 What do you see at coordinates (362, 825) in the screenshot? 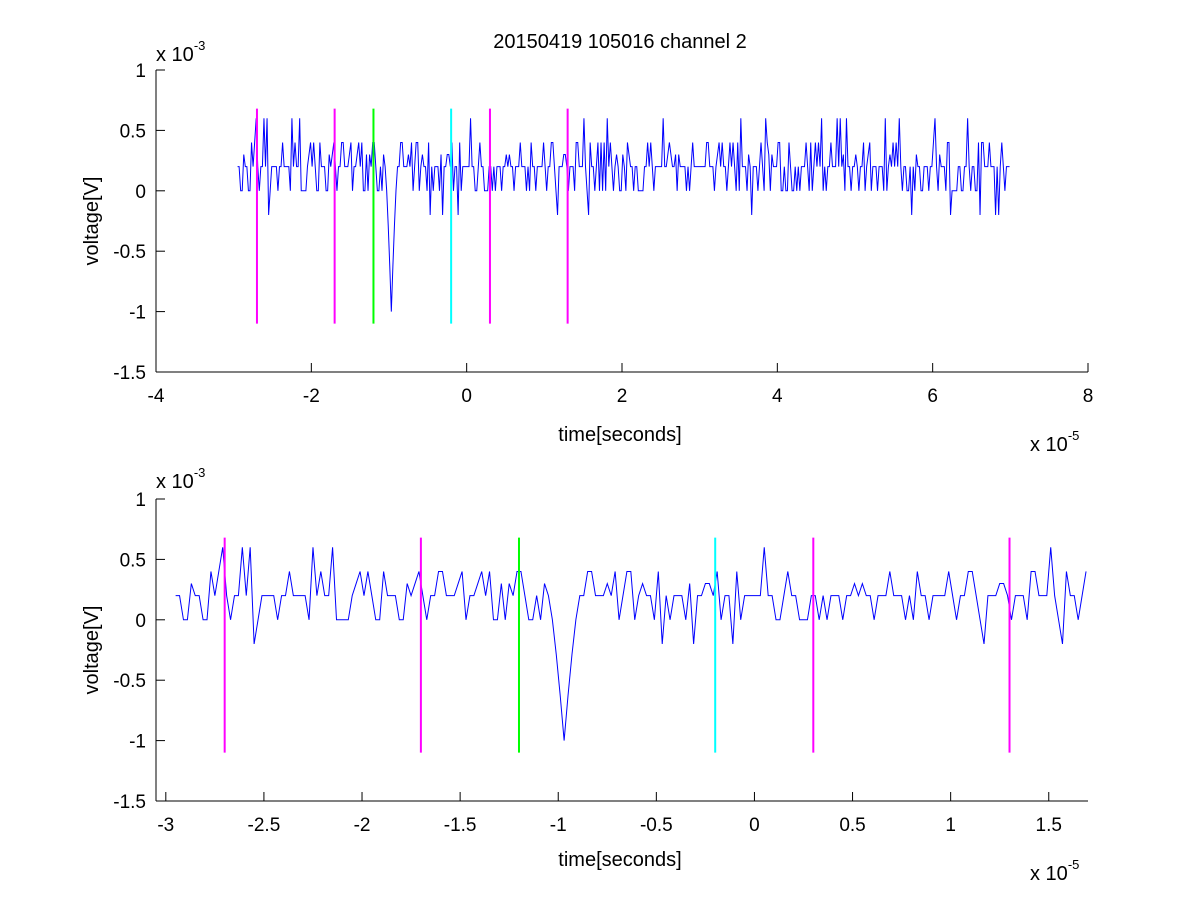
I see `bottom-x-tick-label: -2` at bounding box center [362, 825].